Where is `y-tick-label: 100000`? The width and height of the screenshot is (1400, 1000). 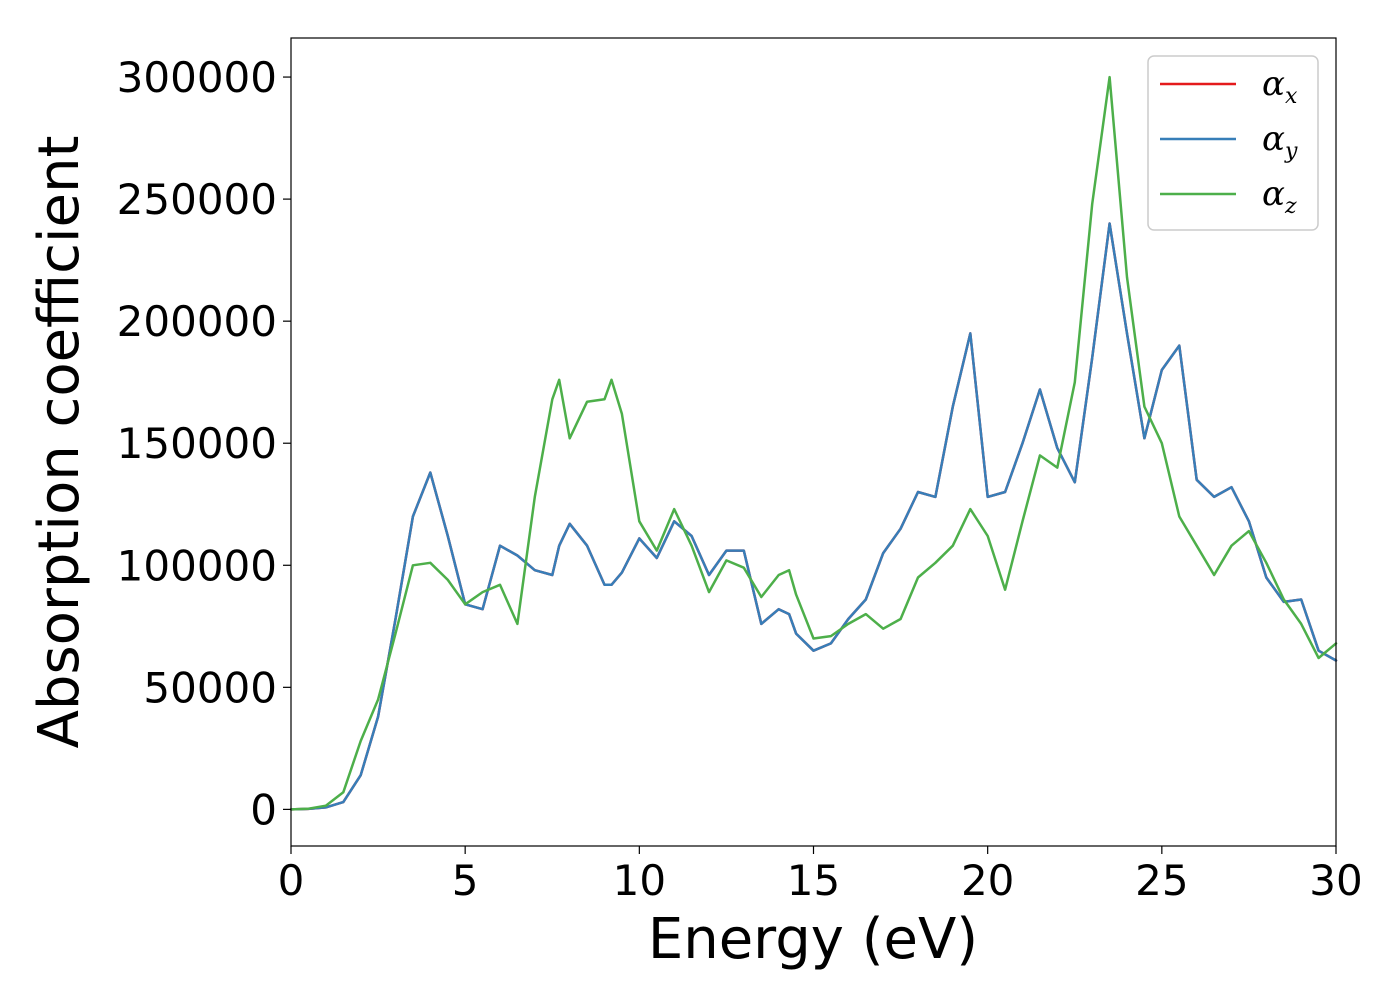
y-tick-label: 100000 is located at coordinates (197, 565).